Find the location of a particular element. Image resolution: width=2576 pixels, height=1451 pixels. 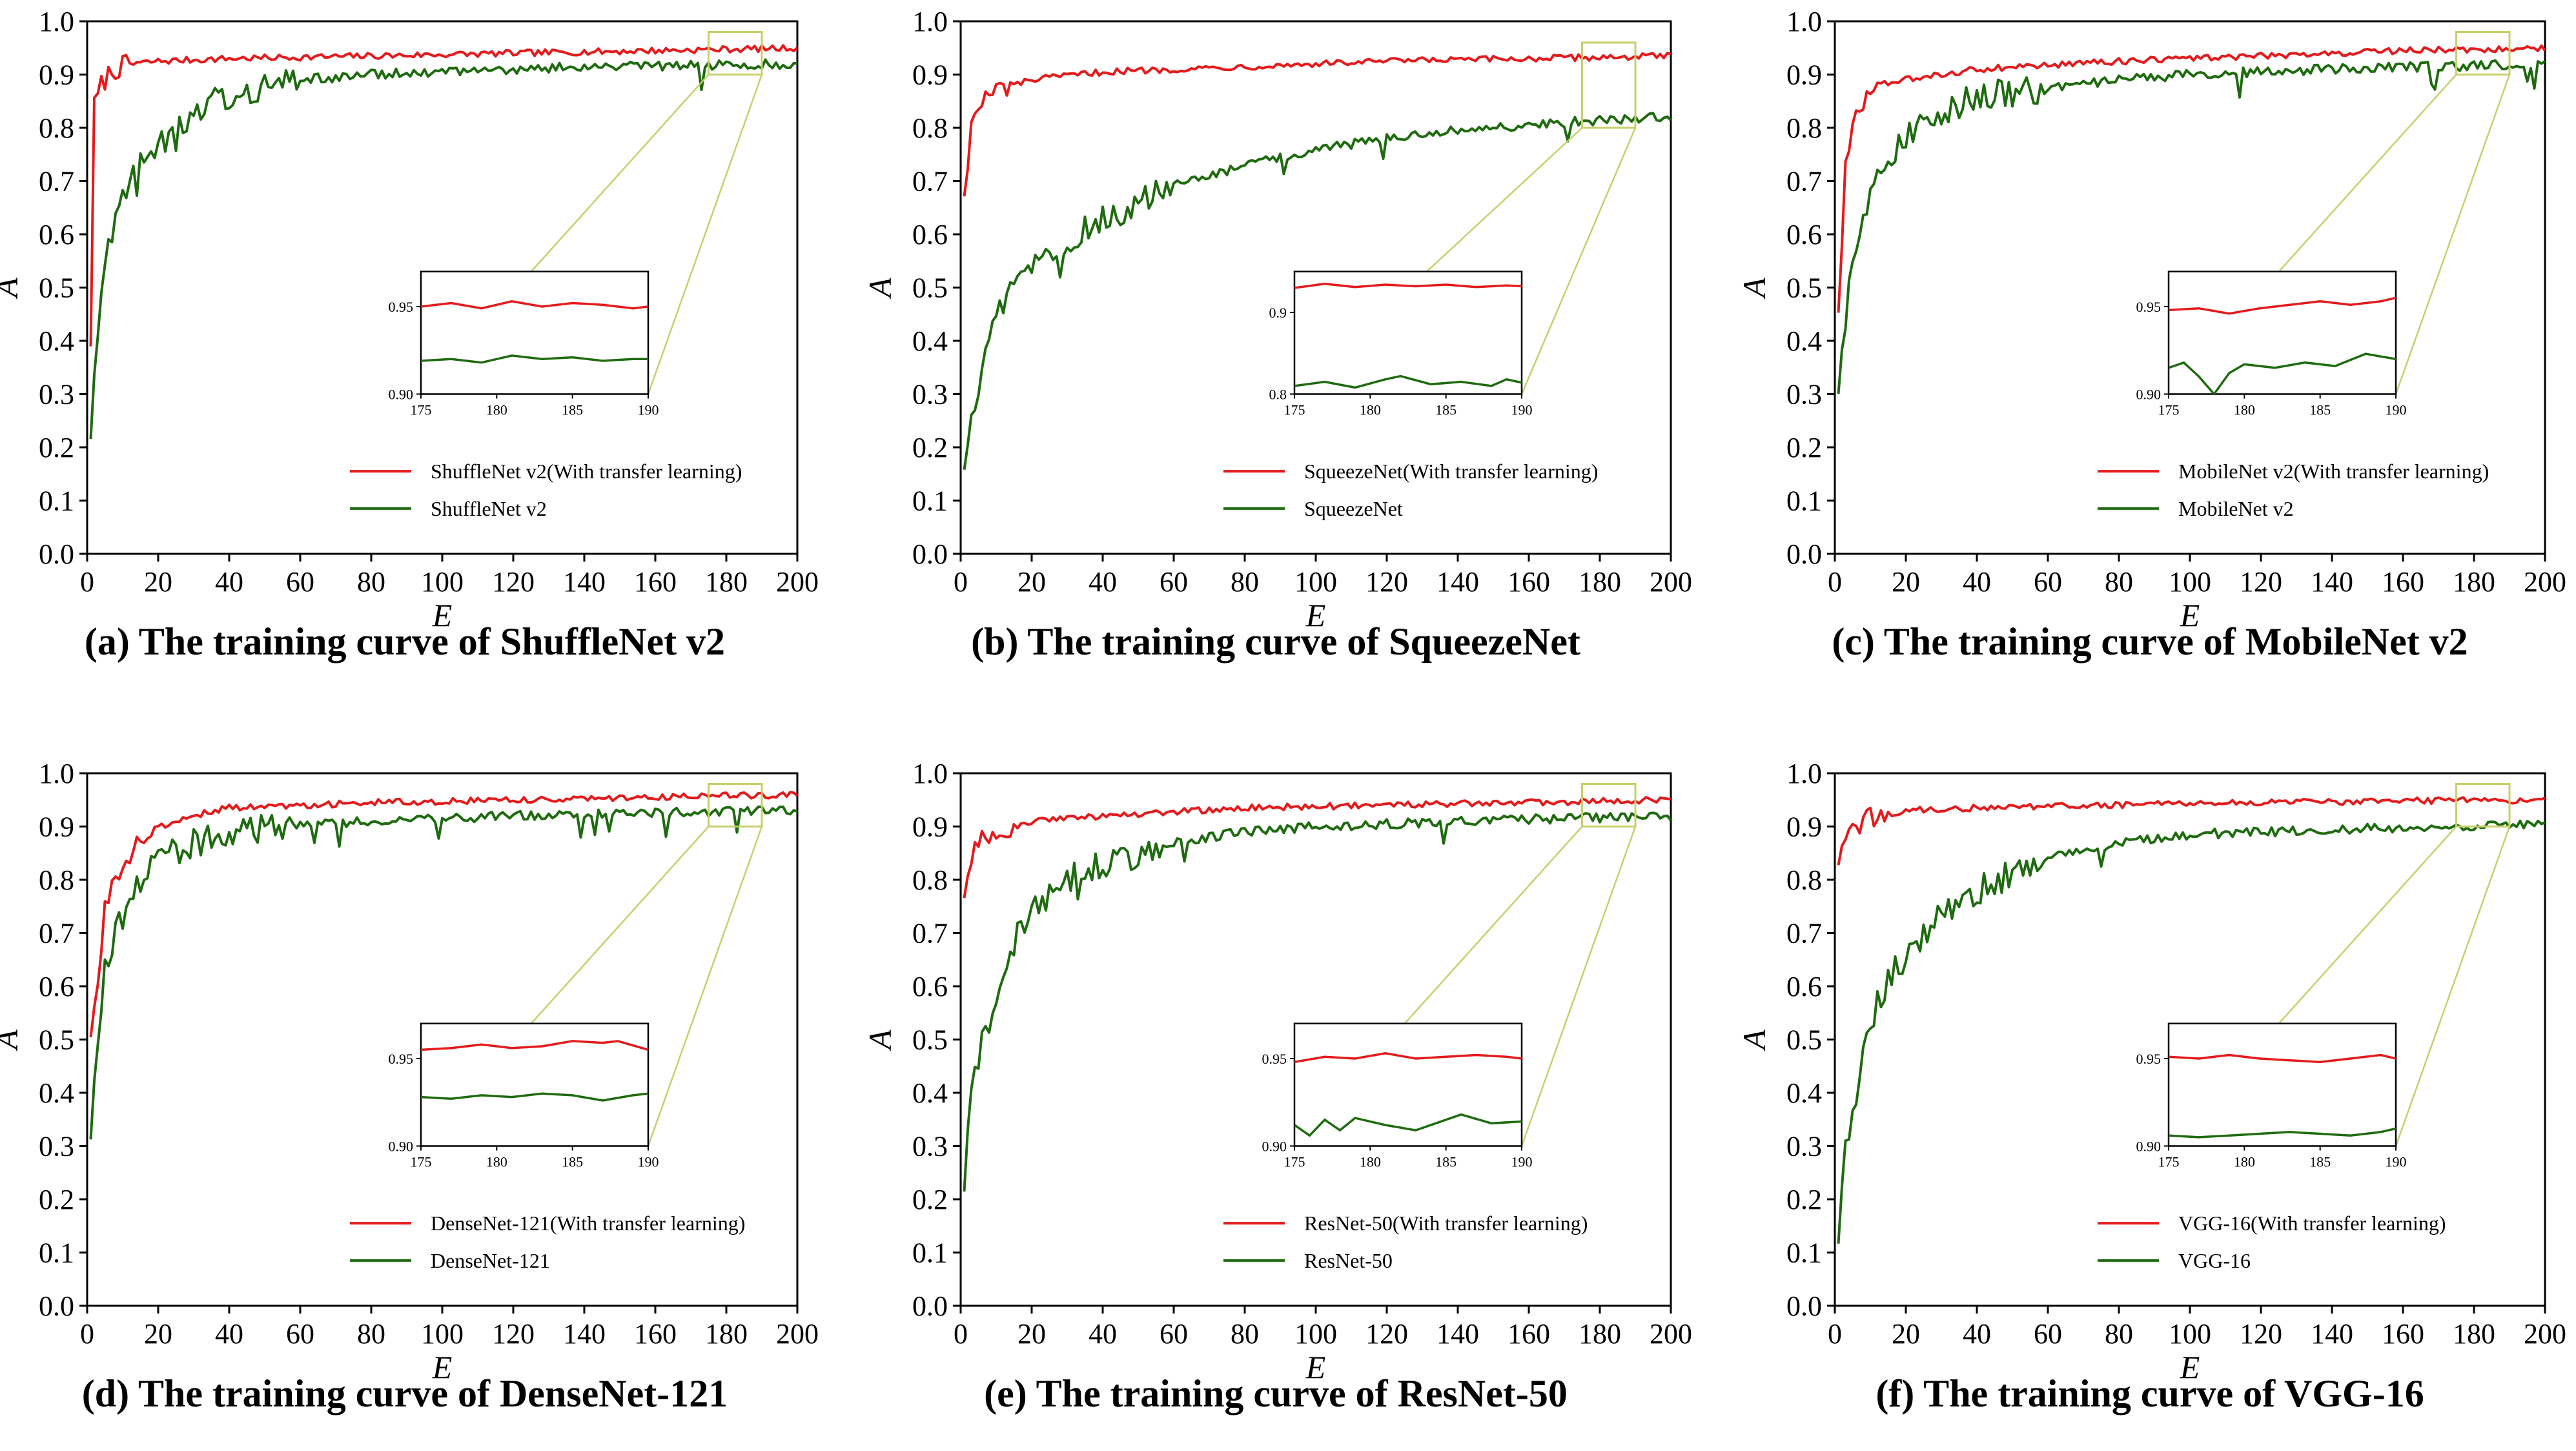

legend-label-0: ShuffleNet v2(With transfer learning) is located at coordinates (587, 471).